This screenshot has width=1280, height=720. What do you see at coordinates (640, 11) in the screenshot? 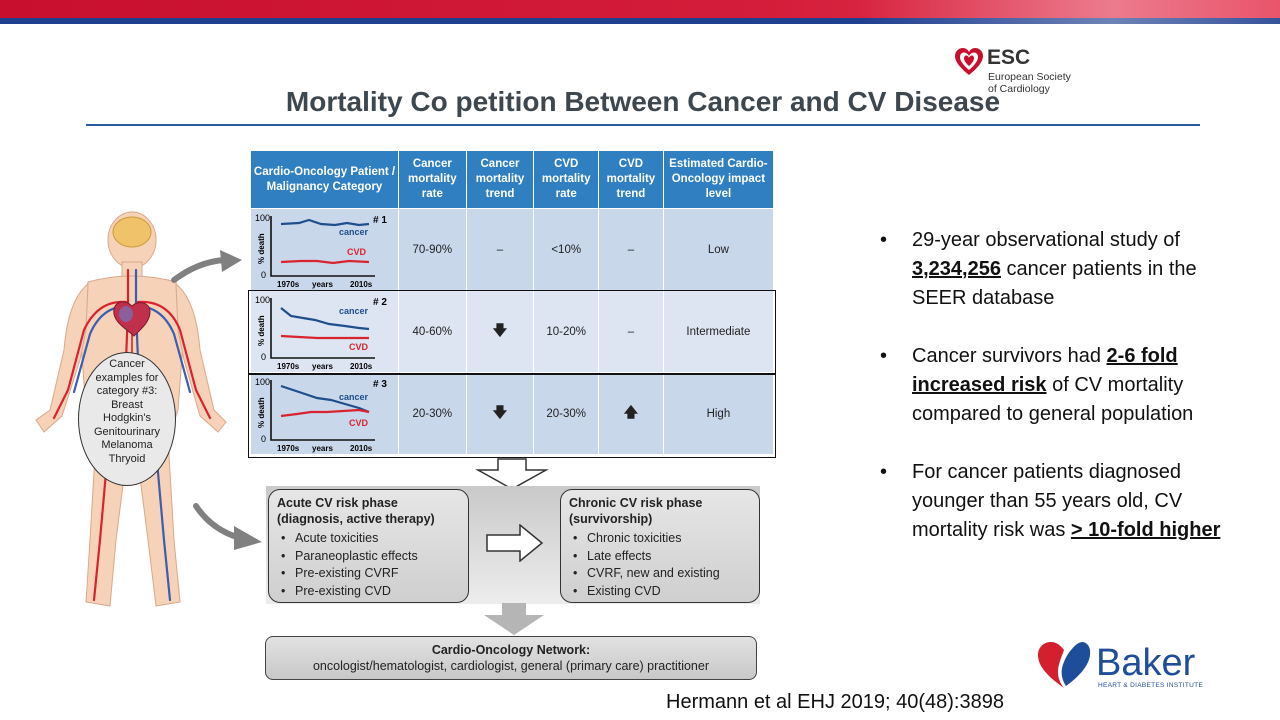
I see `top-banner` at bounding box center [640, 11].